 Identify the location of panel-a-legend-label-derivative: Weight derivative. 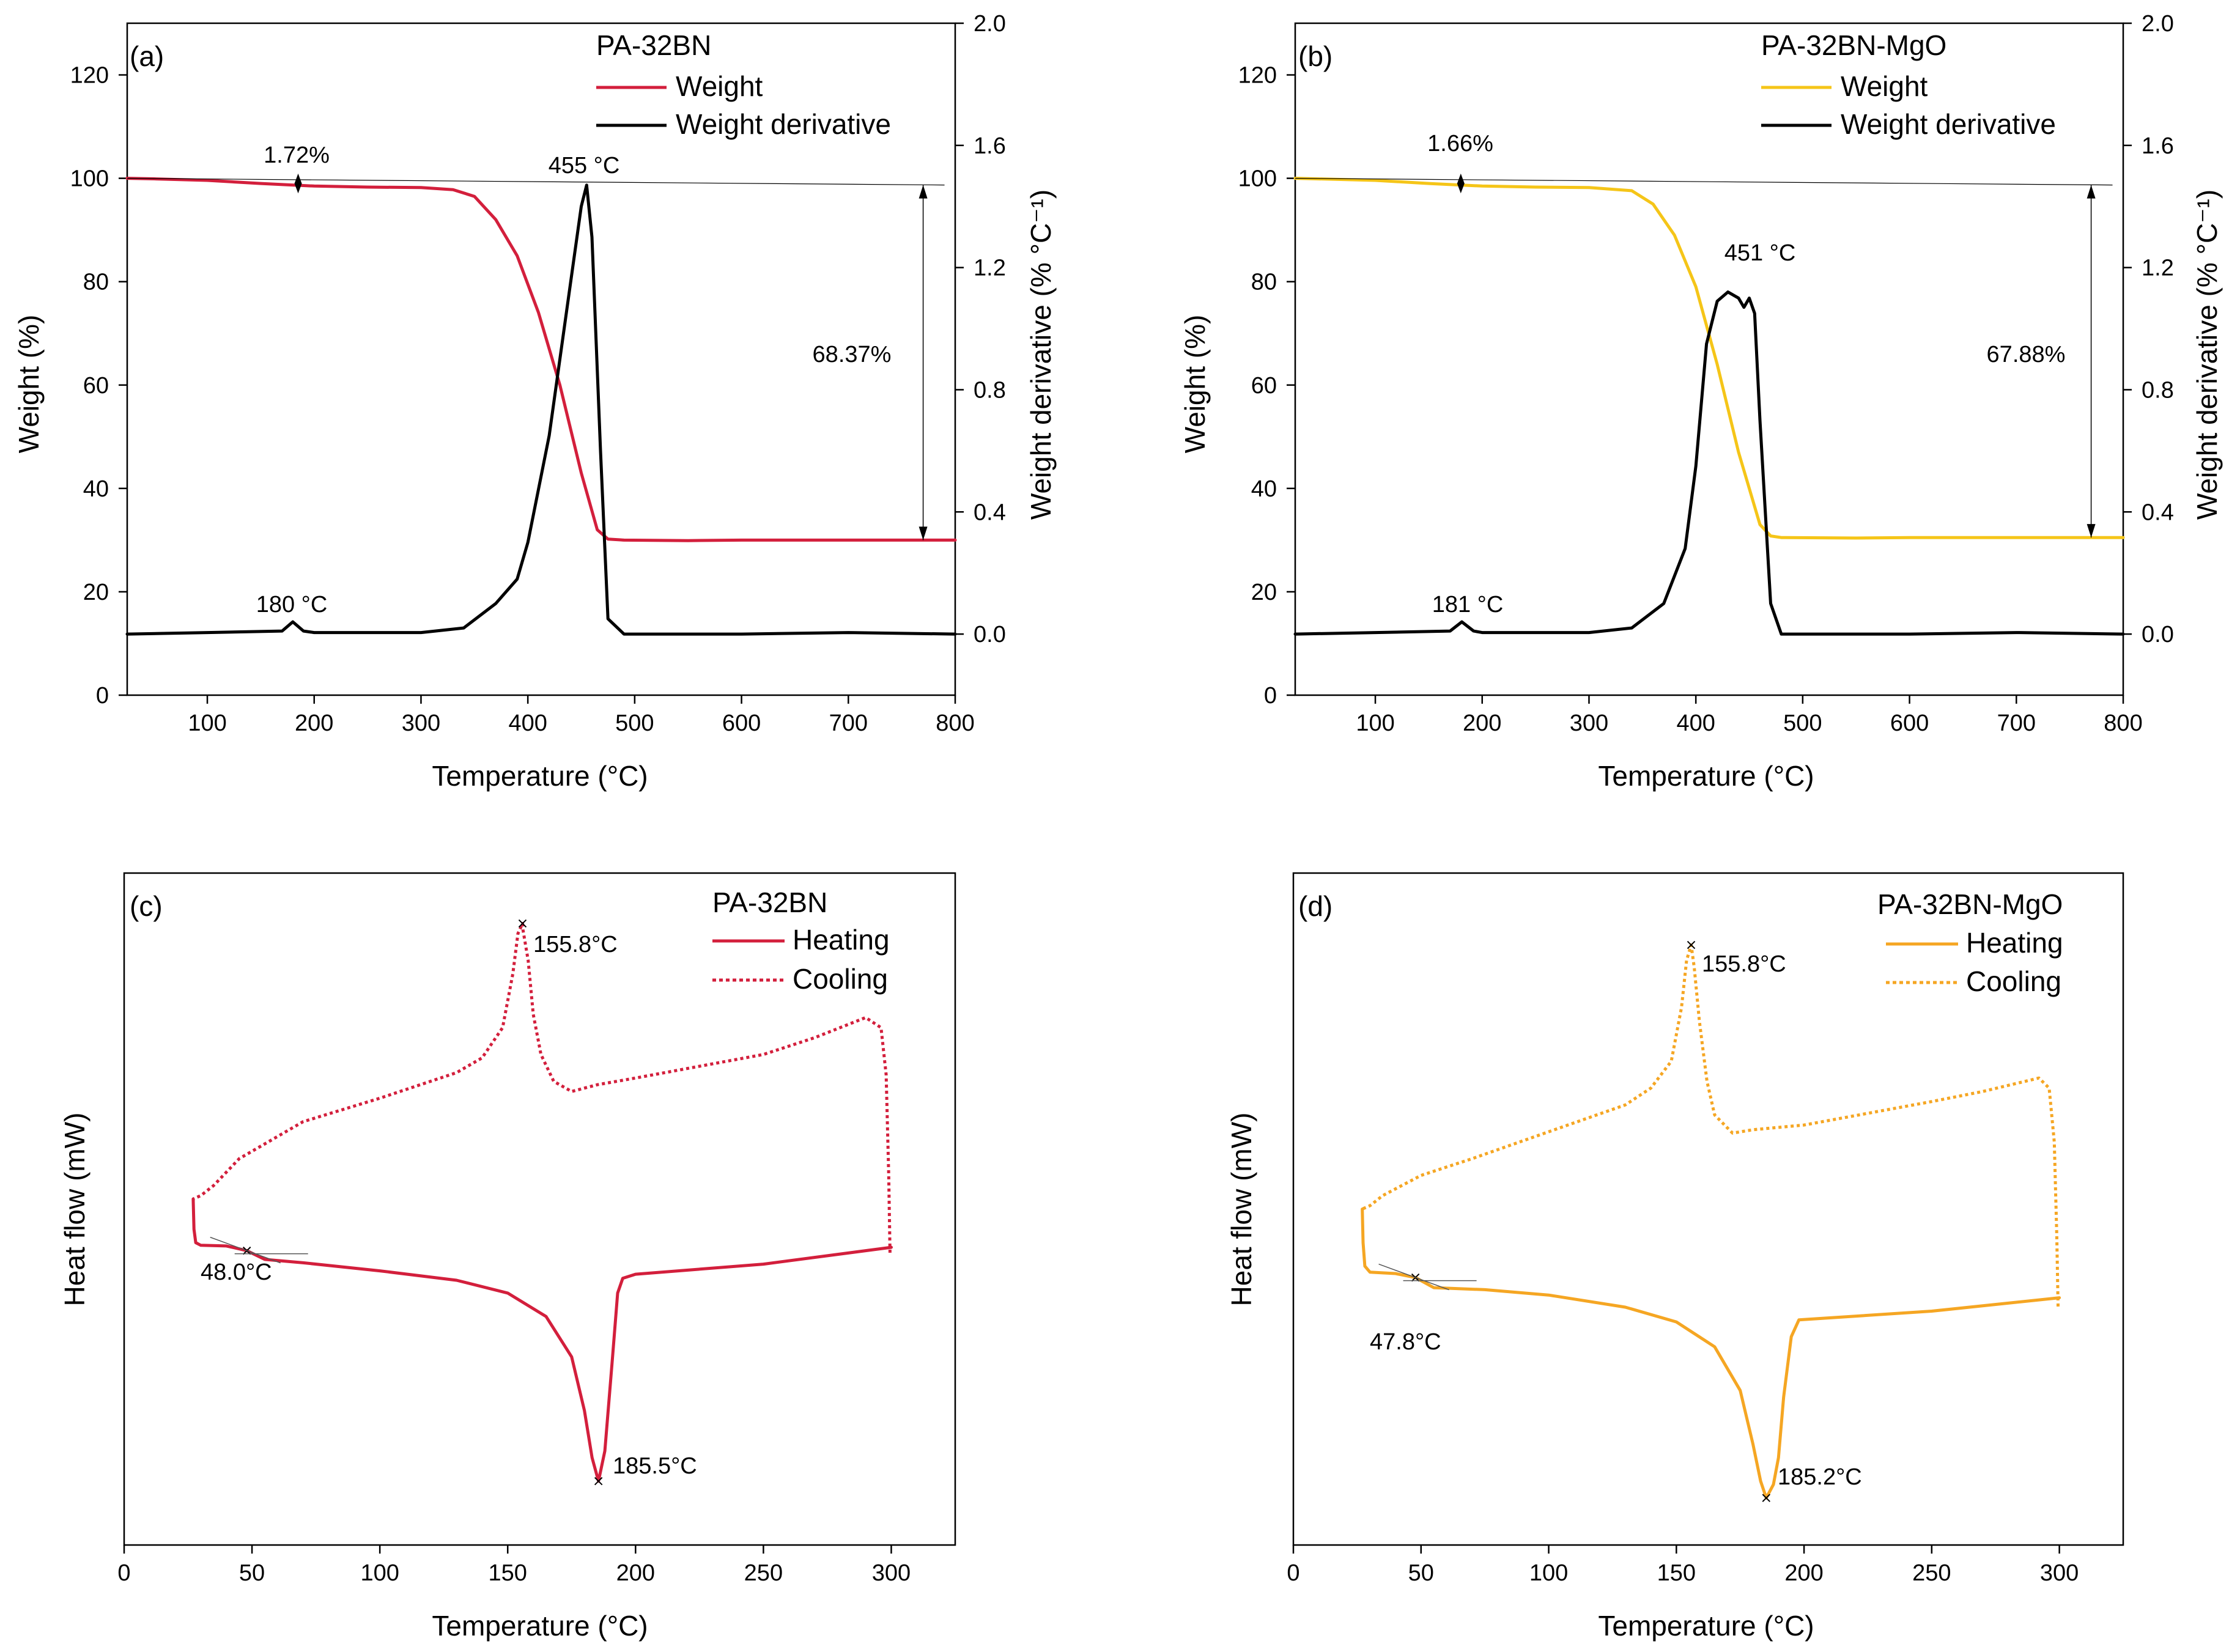
(783, 124).